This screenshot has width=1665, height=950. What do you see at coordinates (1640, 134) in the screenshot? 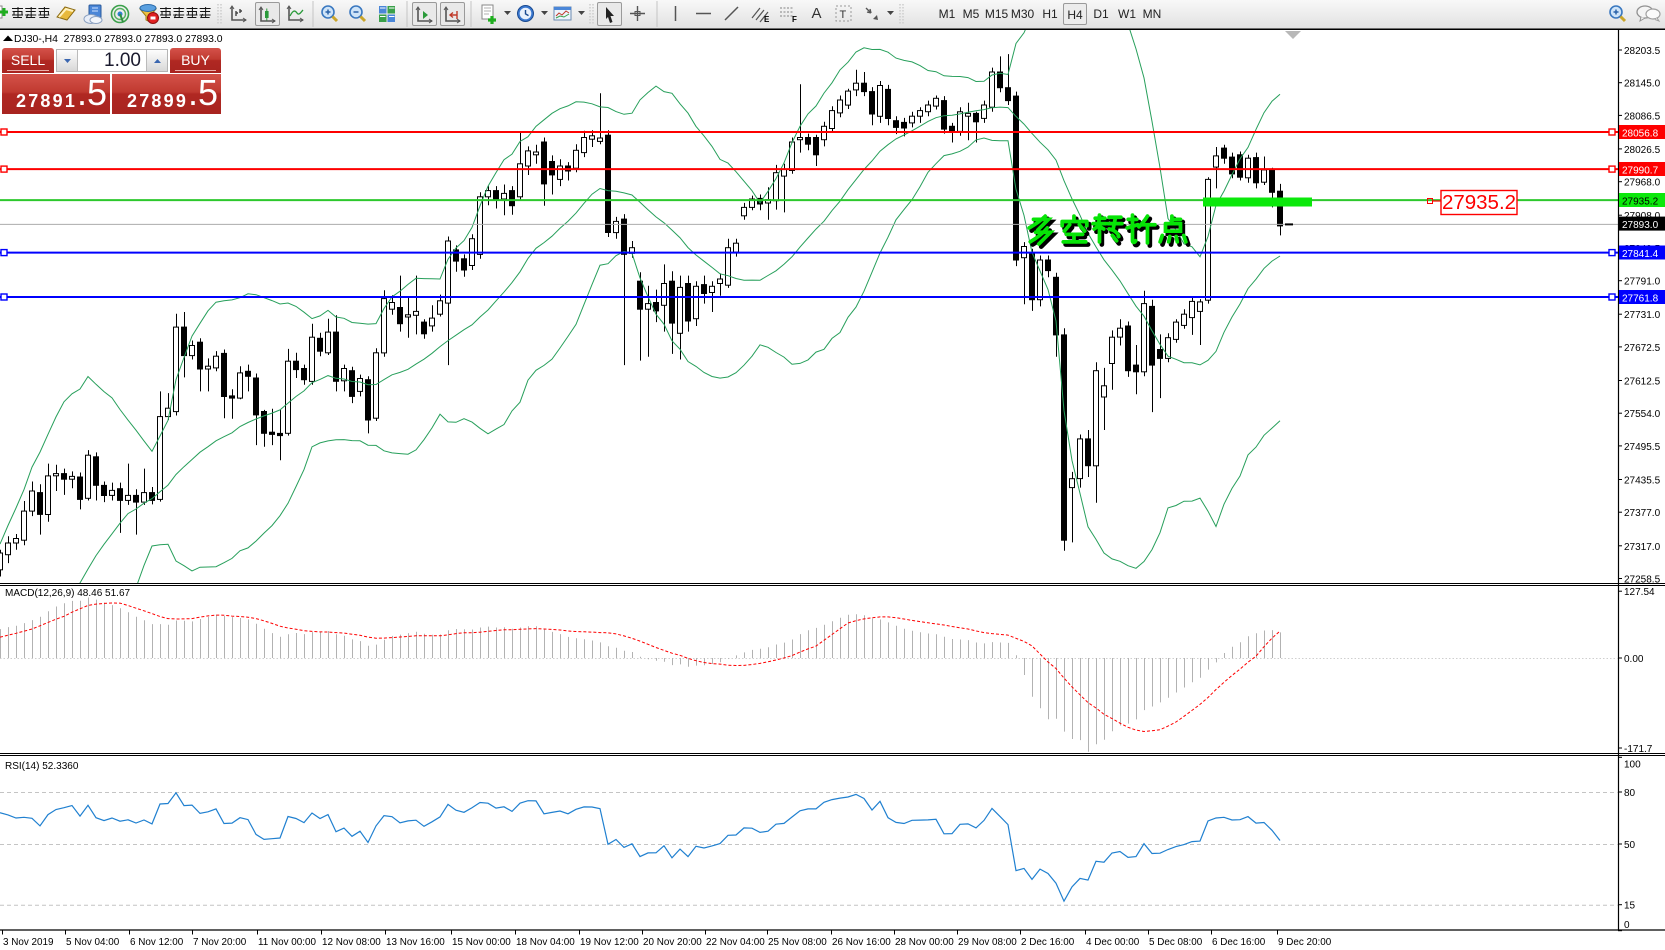
I see `svg-text: 28056.8` at bounding box center [1640, 134].